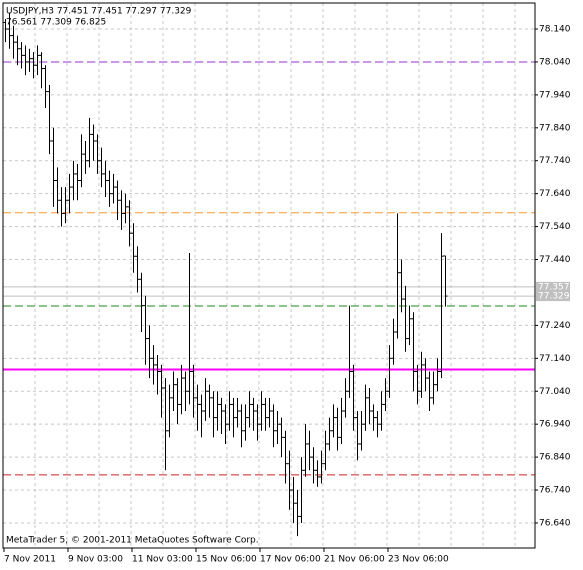  What do you see at coordinates (555, 62) in the screenshot?
I see `y-tick-label: 78.040` at bounding box center [555, 62].